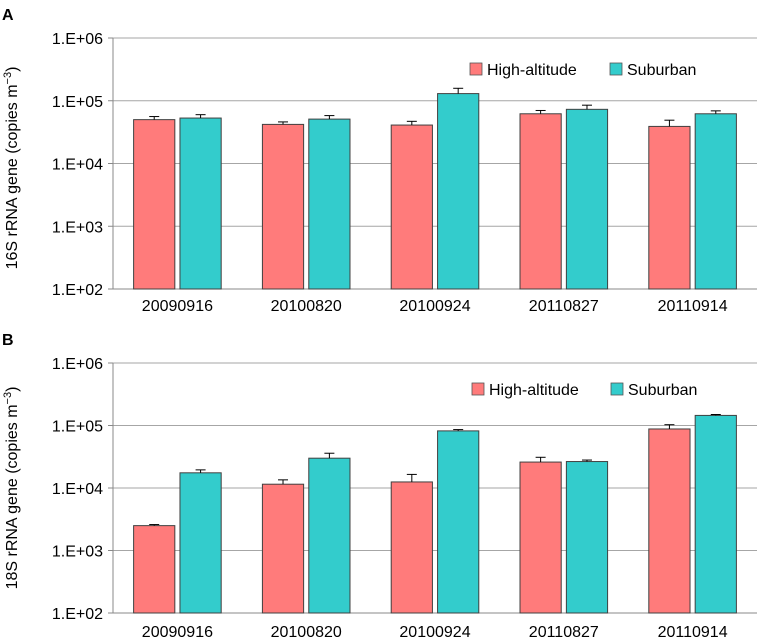 The height and width of the screenshot is (644, 772). I want to click on panel-a-y-axis-title: 16S rRNA gene (copies m−3), so click(11, 168).